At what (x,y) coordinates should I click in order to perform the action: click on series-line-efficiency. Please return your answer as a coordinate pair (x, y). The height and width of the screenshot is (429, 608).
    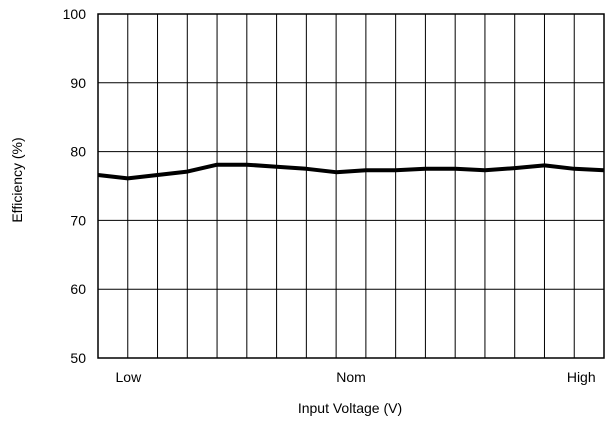
    Looking at the image, I should click on (351, 172).